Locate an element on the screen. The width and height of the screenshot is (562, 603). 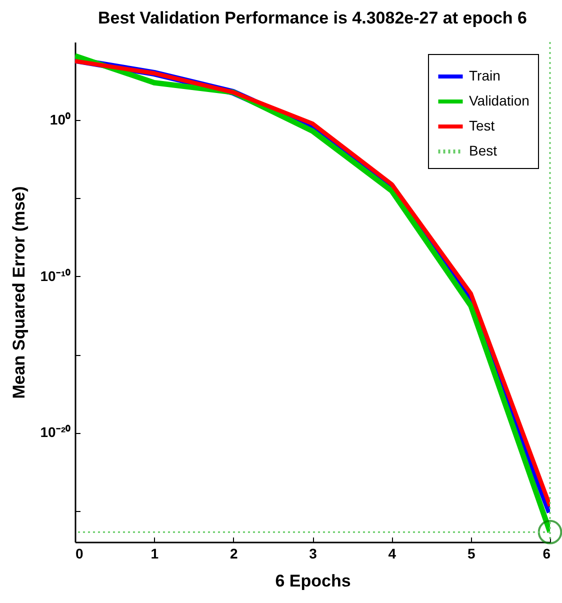
x-tick-label: 3 is located at coordinates (313, 554).